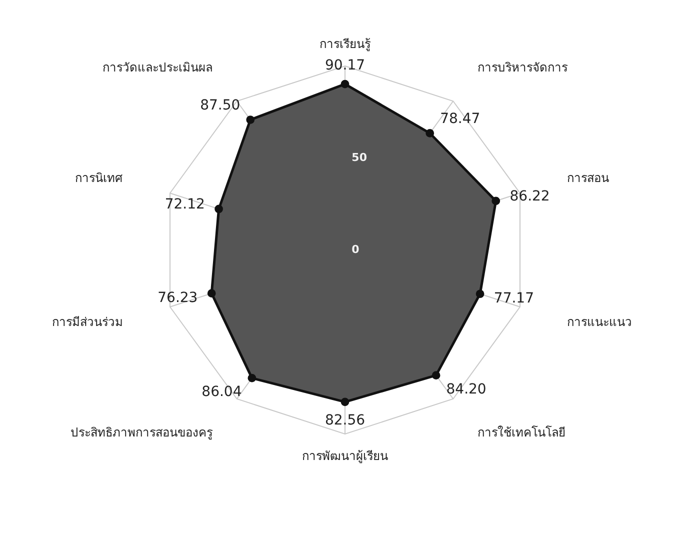 The height and width of the screenshot is (540, 699). What do you see at coordinates (460, 119) in the screenshot?
I see `data-label: 78.47` at bounding box center [460, 119].